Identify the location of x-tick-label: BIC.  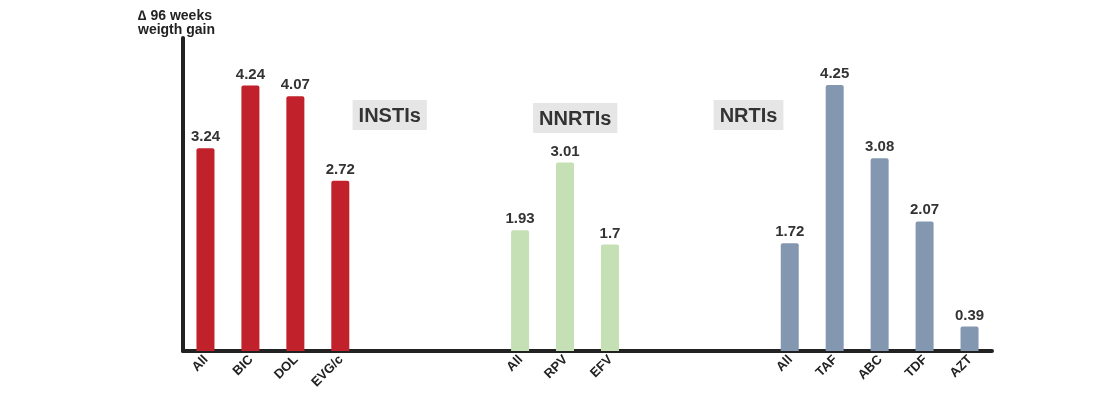
(243, 365).